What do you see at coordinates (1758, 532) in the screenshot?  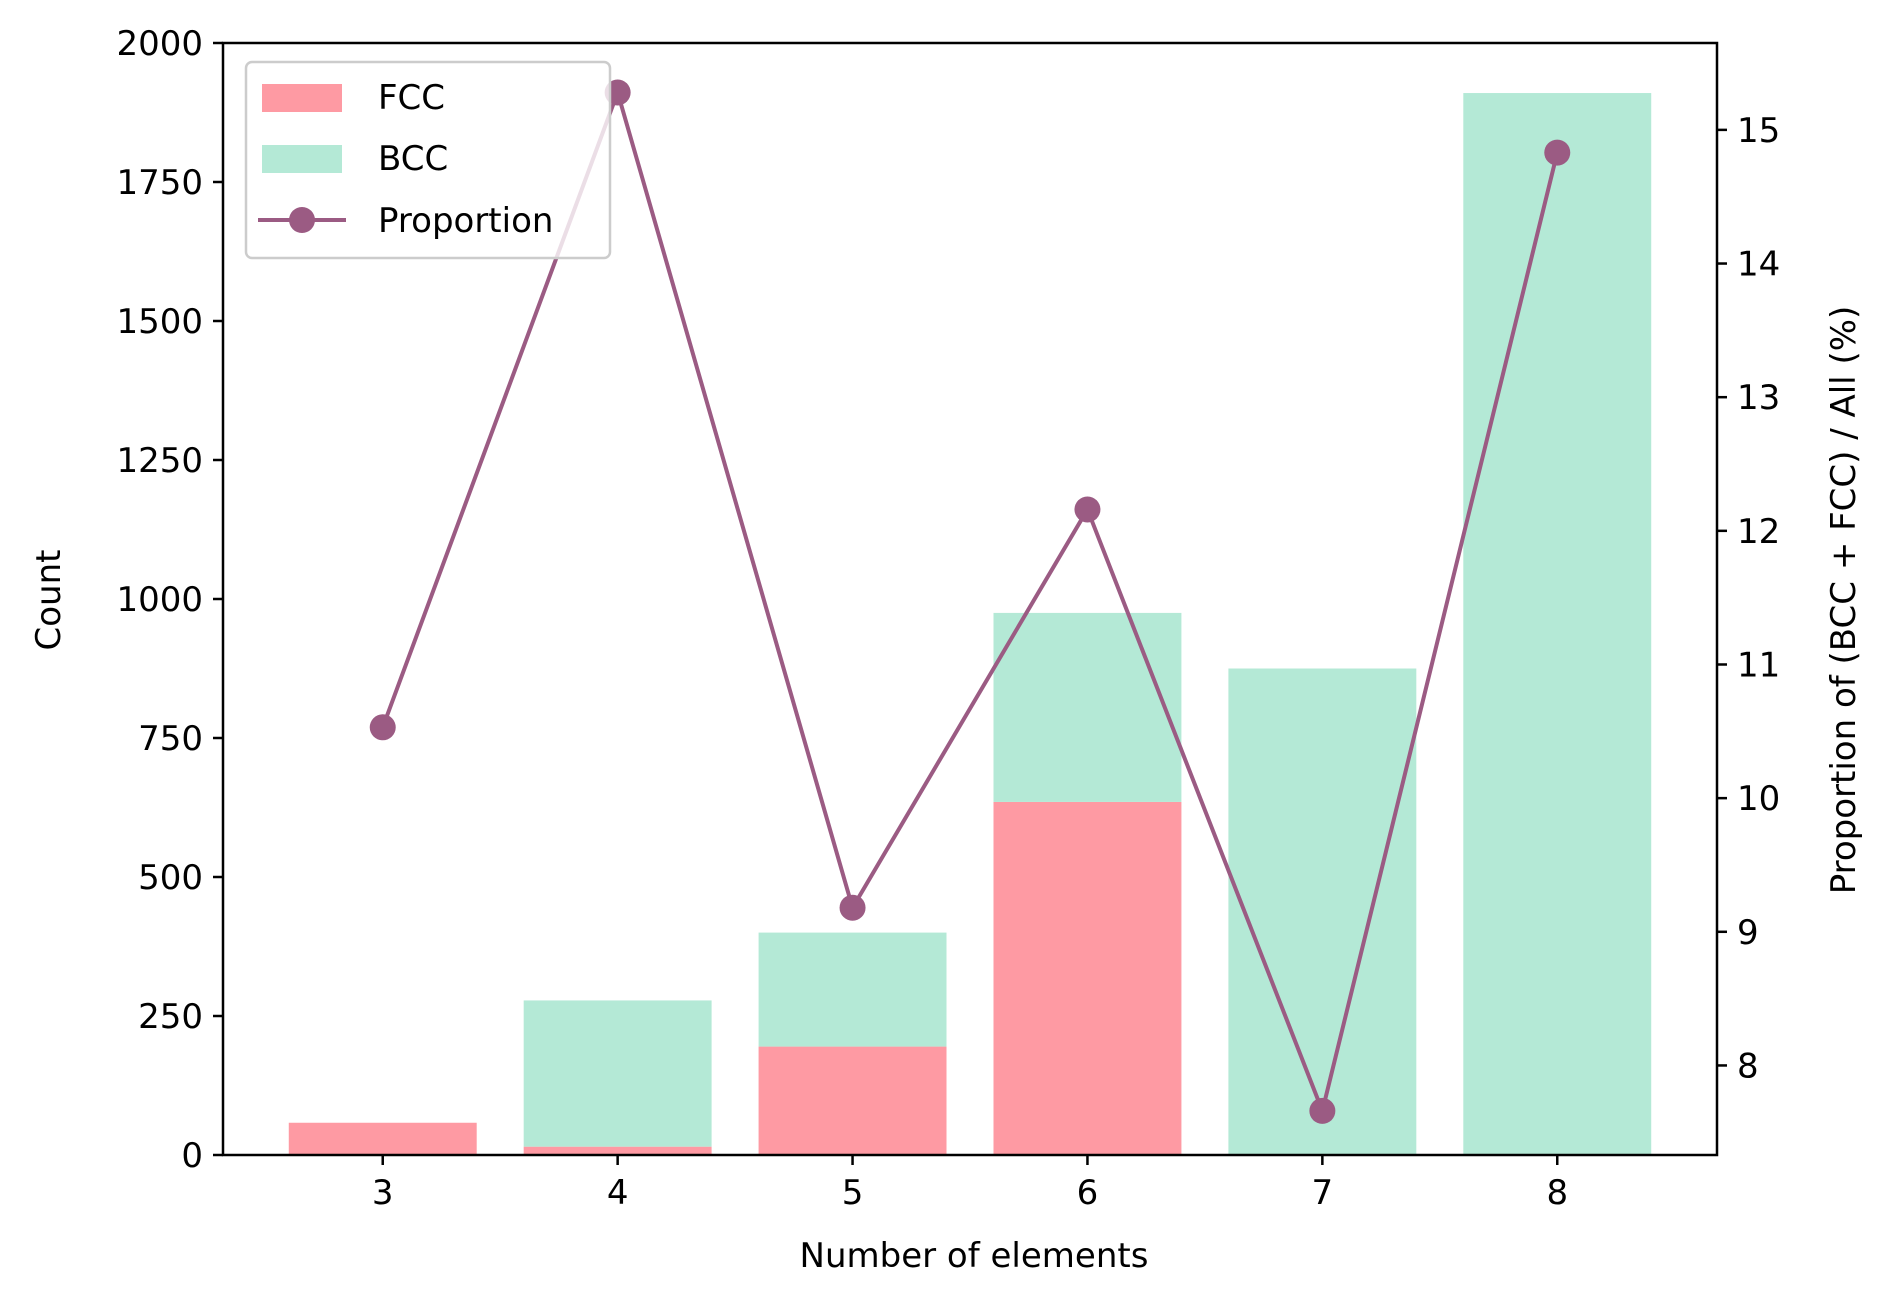 I see `y2-tick-label-12: 12` at bounding box center [1758, 532].